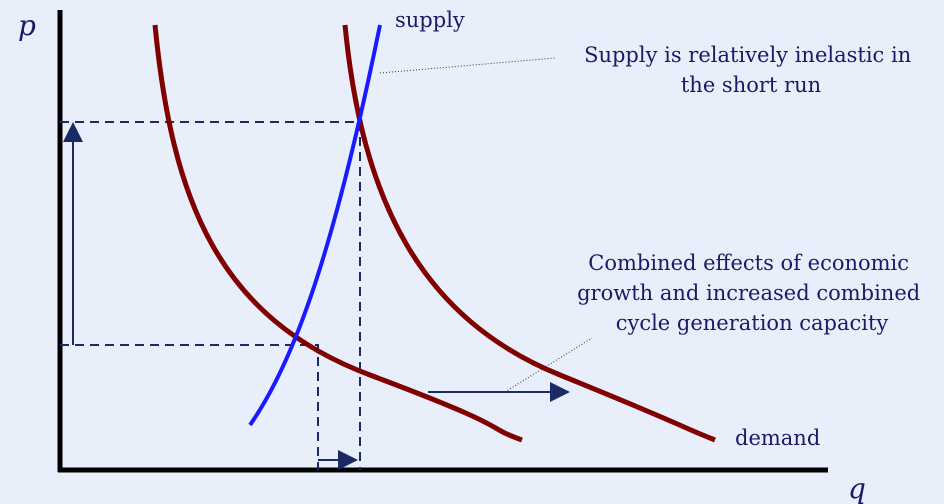 The width and height of the screenshot is (944, 504). What do you see at coordinates (430, 20) in the screenshot?
I see `supply-label: supply` at bounding box center [430, 20].